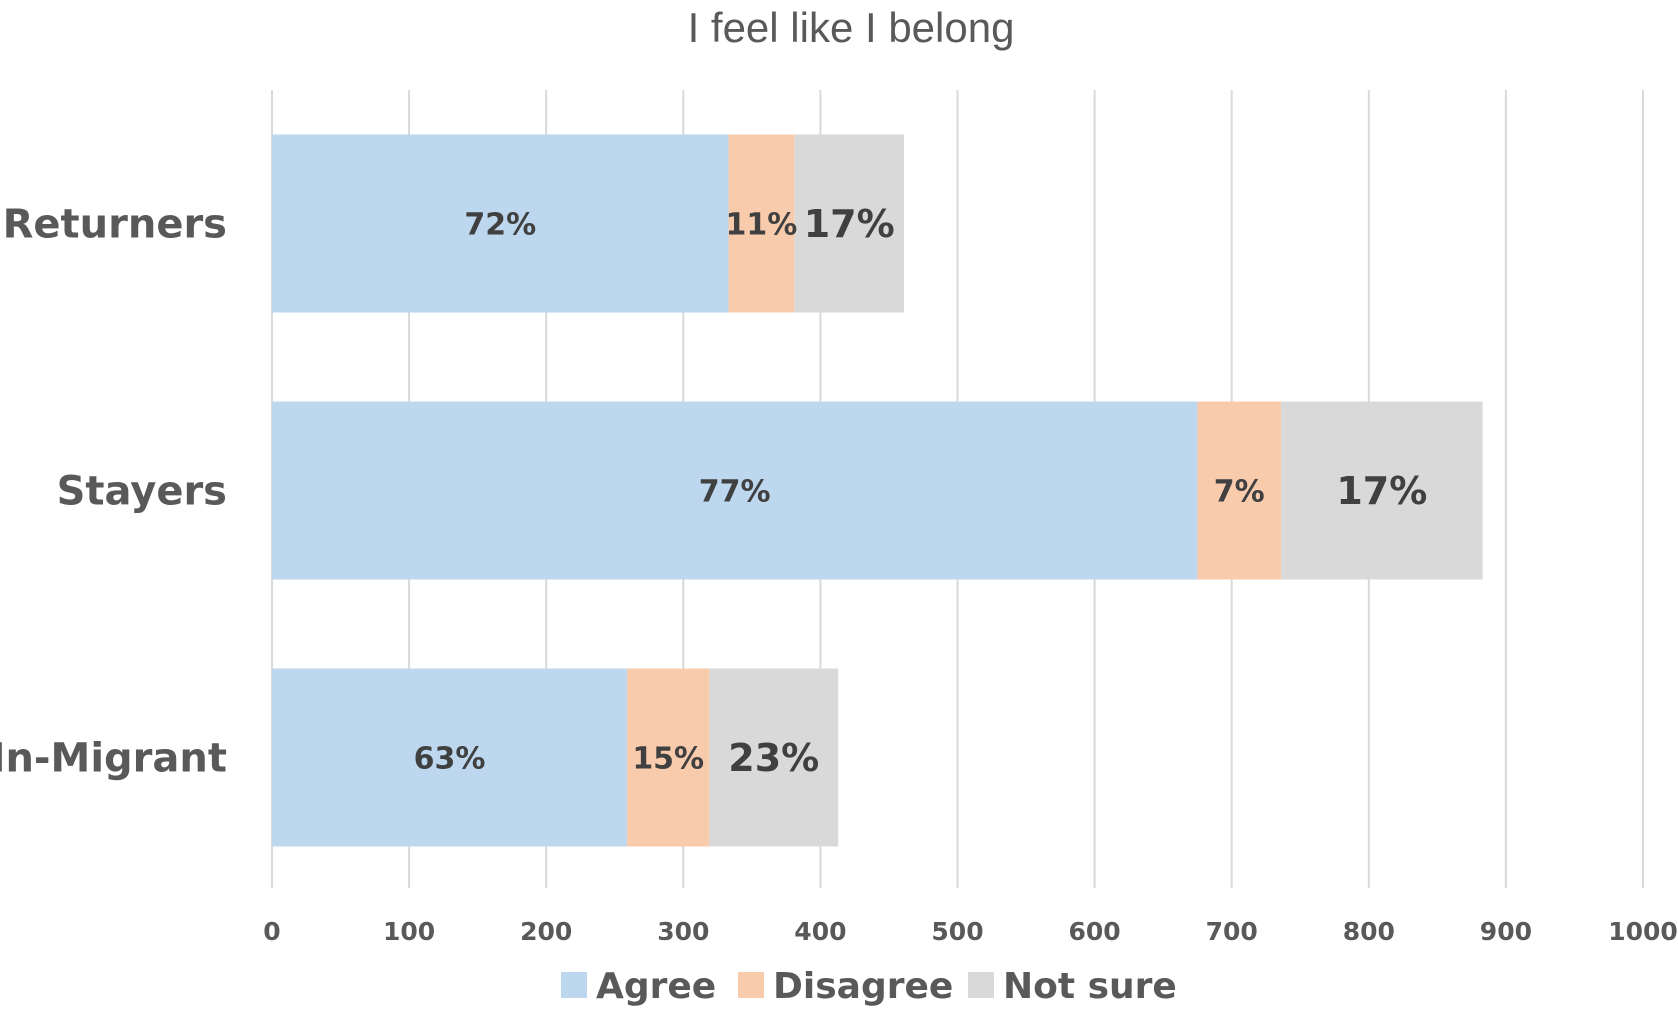 Image resolution: width=1678 pixels, height=1021 pixels. I want to click on value-axis: 0 100 200 300 400 500 600 700 800 900 1000, so click(970, 931).